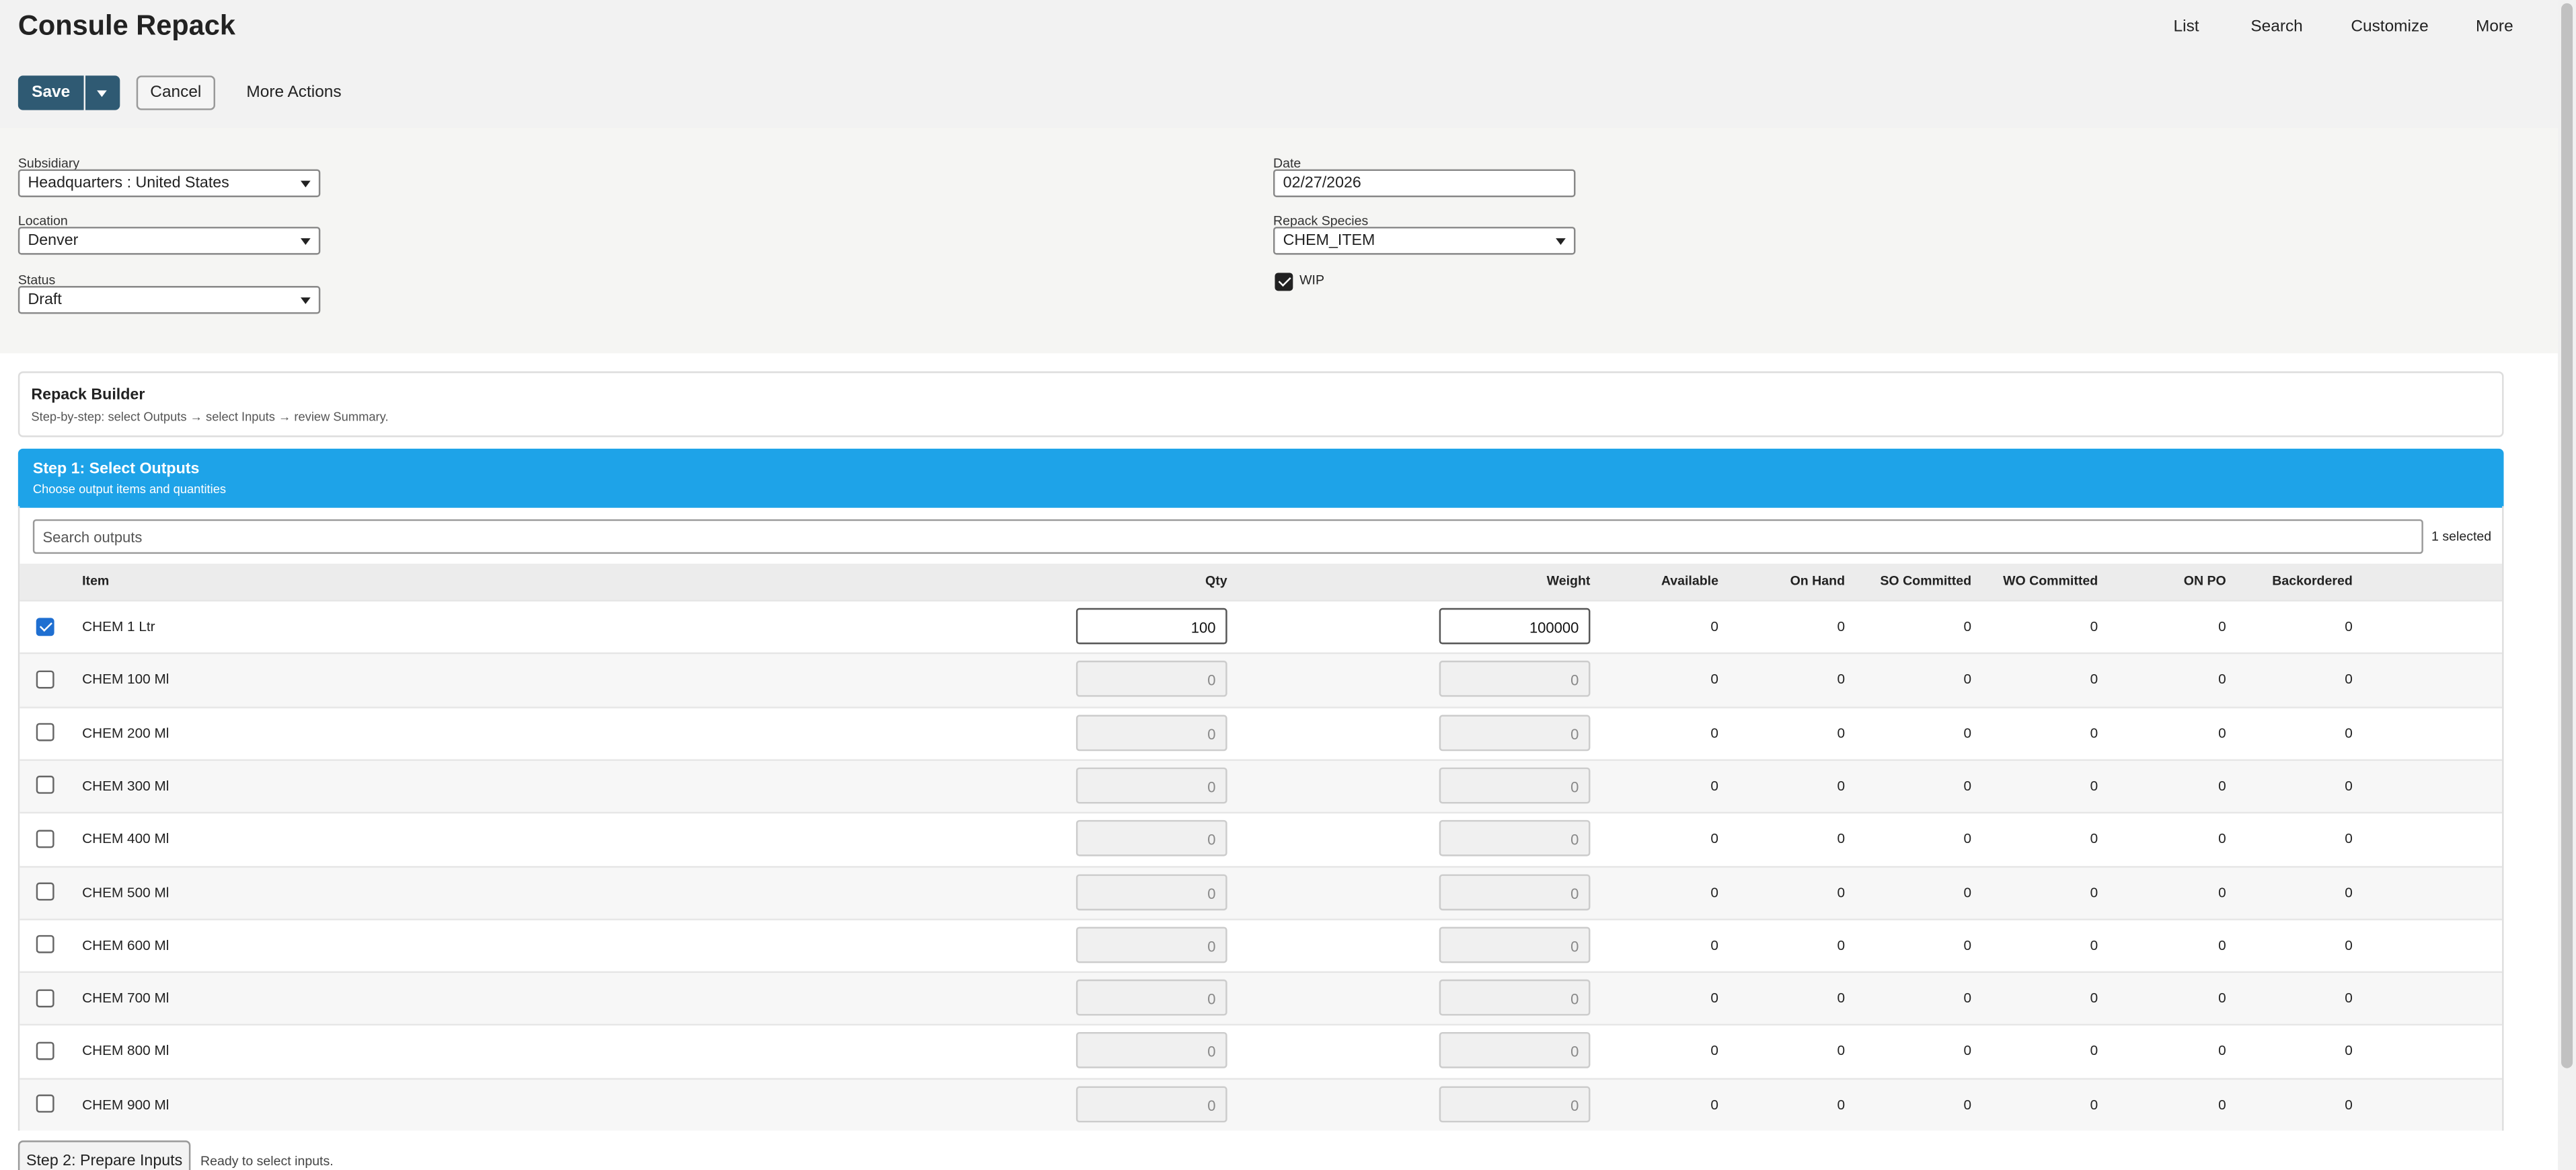 Image resolution: width=2576 pixels, height=1170 pixels. Describe the element at coordinates (2186, 26) in the screenshot. I see `nav-link: List` at that location.